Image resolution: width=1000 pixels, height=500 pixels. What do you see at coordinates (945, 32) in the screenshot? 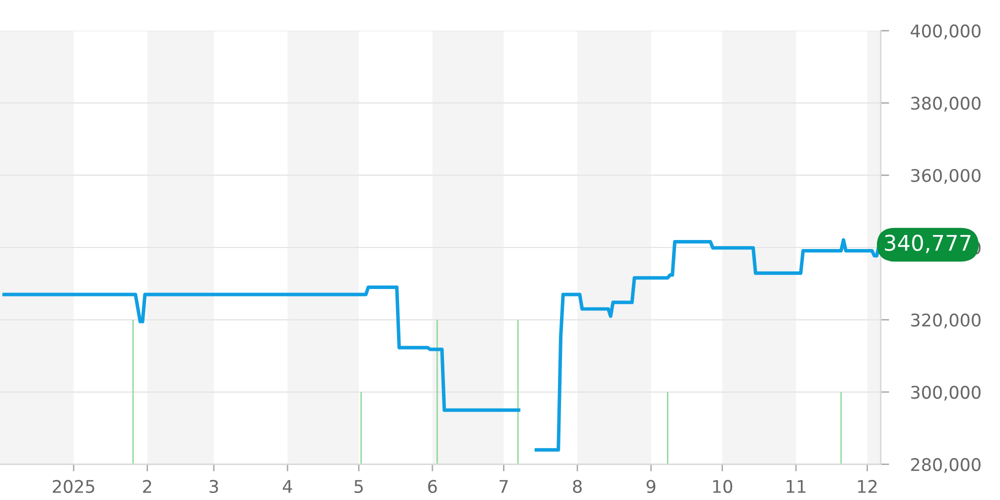
I see `y-tick-label: 400,000` at bounding box center [945, 32].